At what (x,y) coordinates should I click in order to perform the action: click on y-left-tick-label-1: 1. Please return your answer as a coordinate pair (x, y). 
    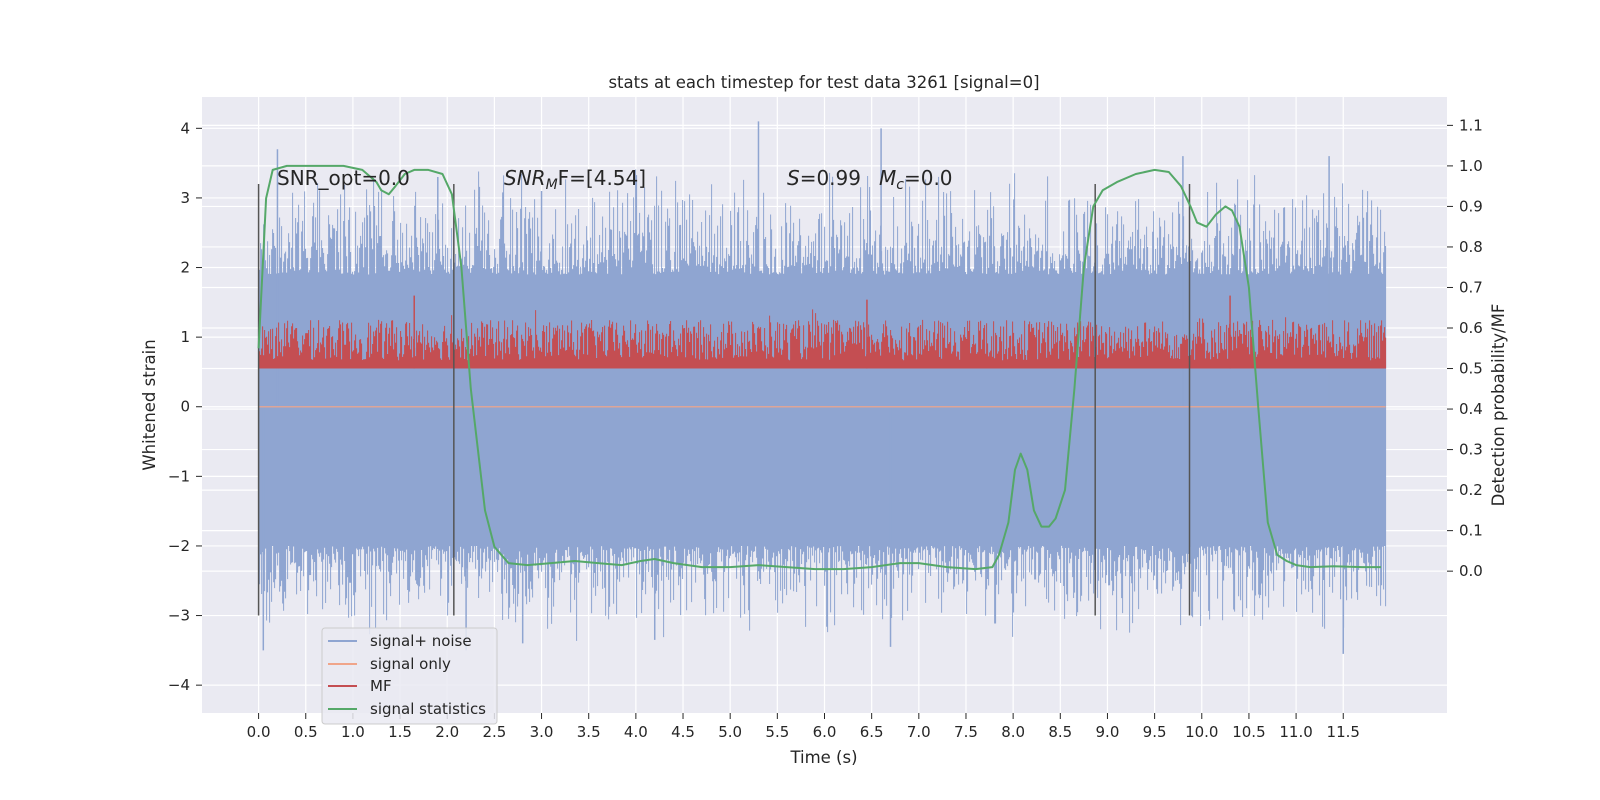
    Looking at the image, I should click on (185, 337).